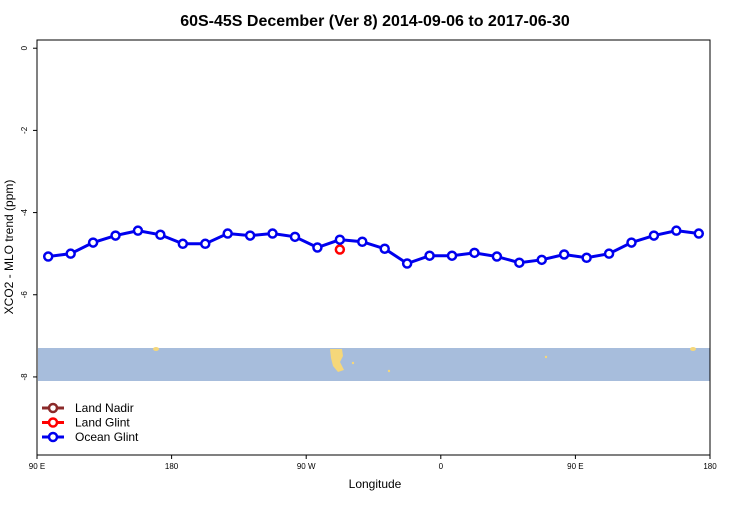 Image resolution: width=750 pixels, height=505 pixels. I want to click on x-tick-label: 0, so click(441, 466).